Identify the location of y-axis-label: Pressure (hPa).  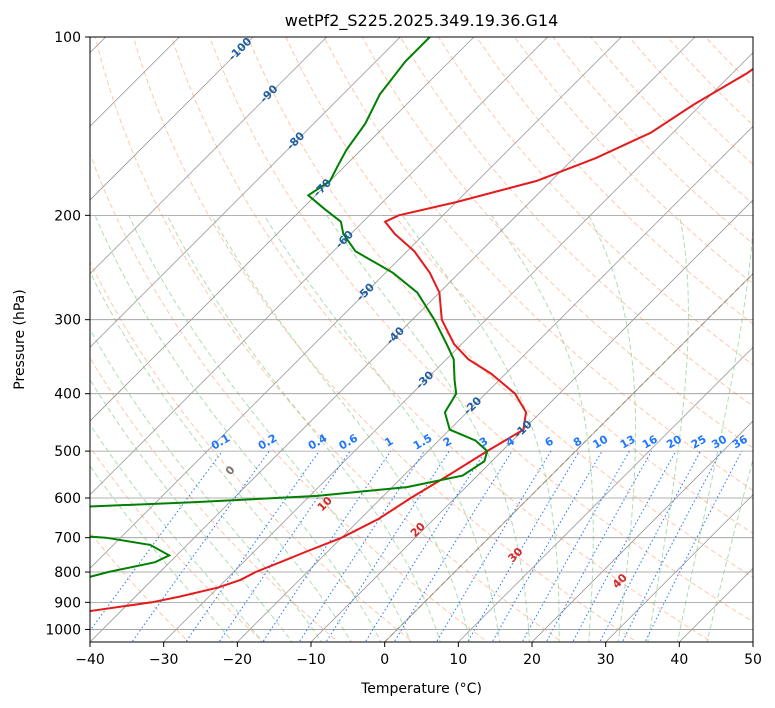
(20, 339).